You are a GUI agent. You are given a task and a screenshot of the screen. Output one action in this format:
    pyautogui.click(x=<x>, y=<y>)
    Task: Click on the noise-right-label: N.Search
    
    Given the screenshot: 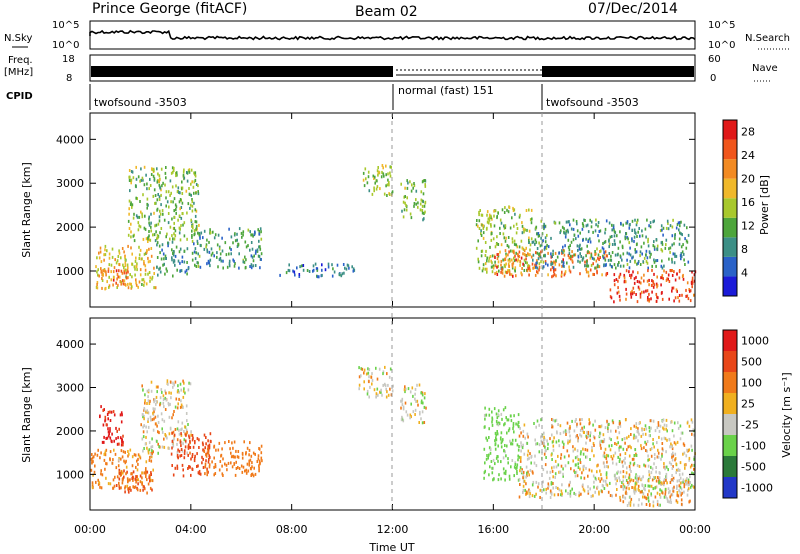 What is the action you would take?
    pyautogui.click(x=767, y=38)
    